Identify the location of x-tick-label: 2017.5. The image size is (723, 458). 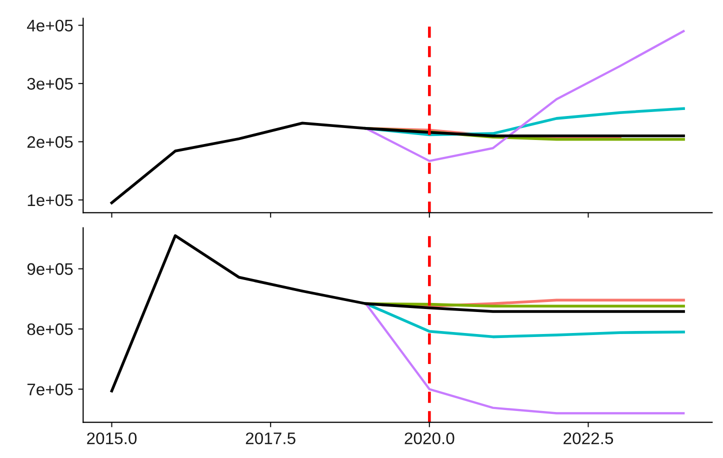
(271, 438).